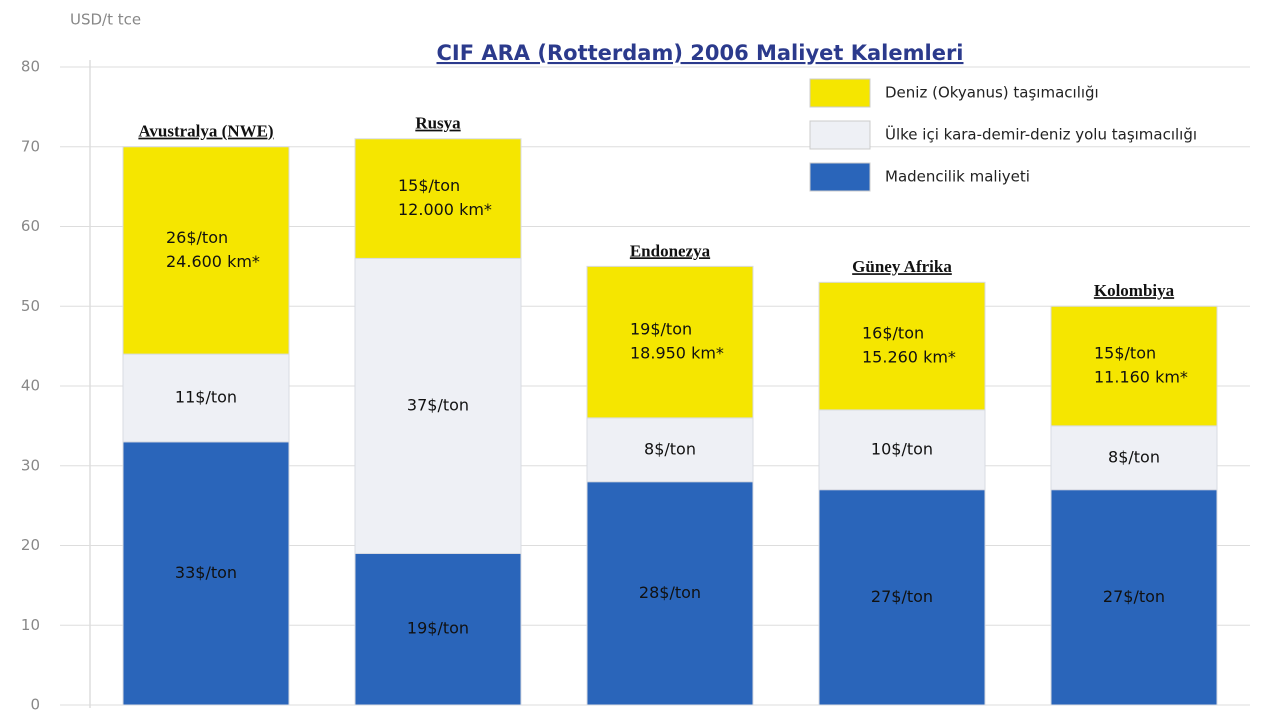  I want to click on distance-label: 15.260 km*, so click(909, 357).